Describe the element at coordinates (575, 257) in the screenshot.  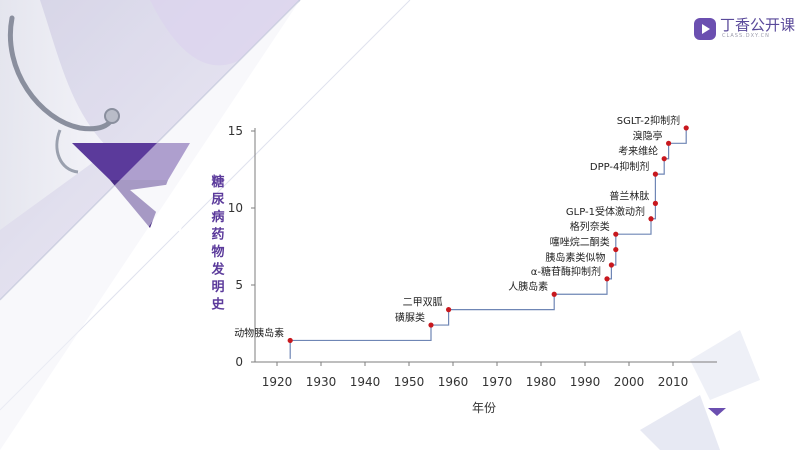
I see `data-label: 胰岛素类似物` at that location.